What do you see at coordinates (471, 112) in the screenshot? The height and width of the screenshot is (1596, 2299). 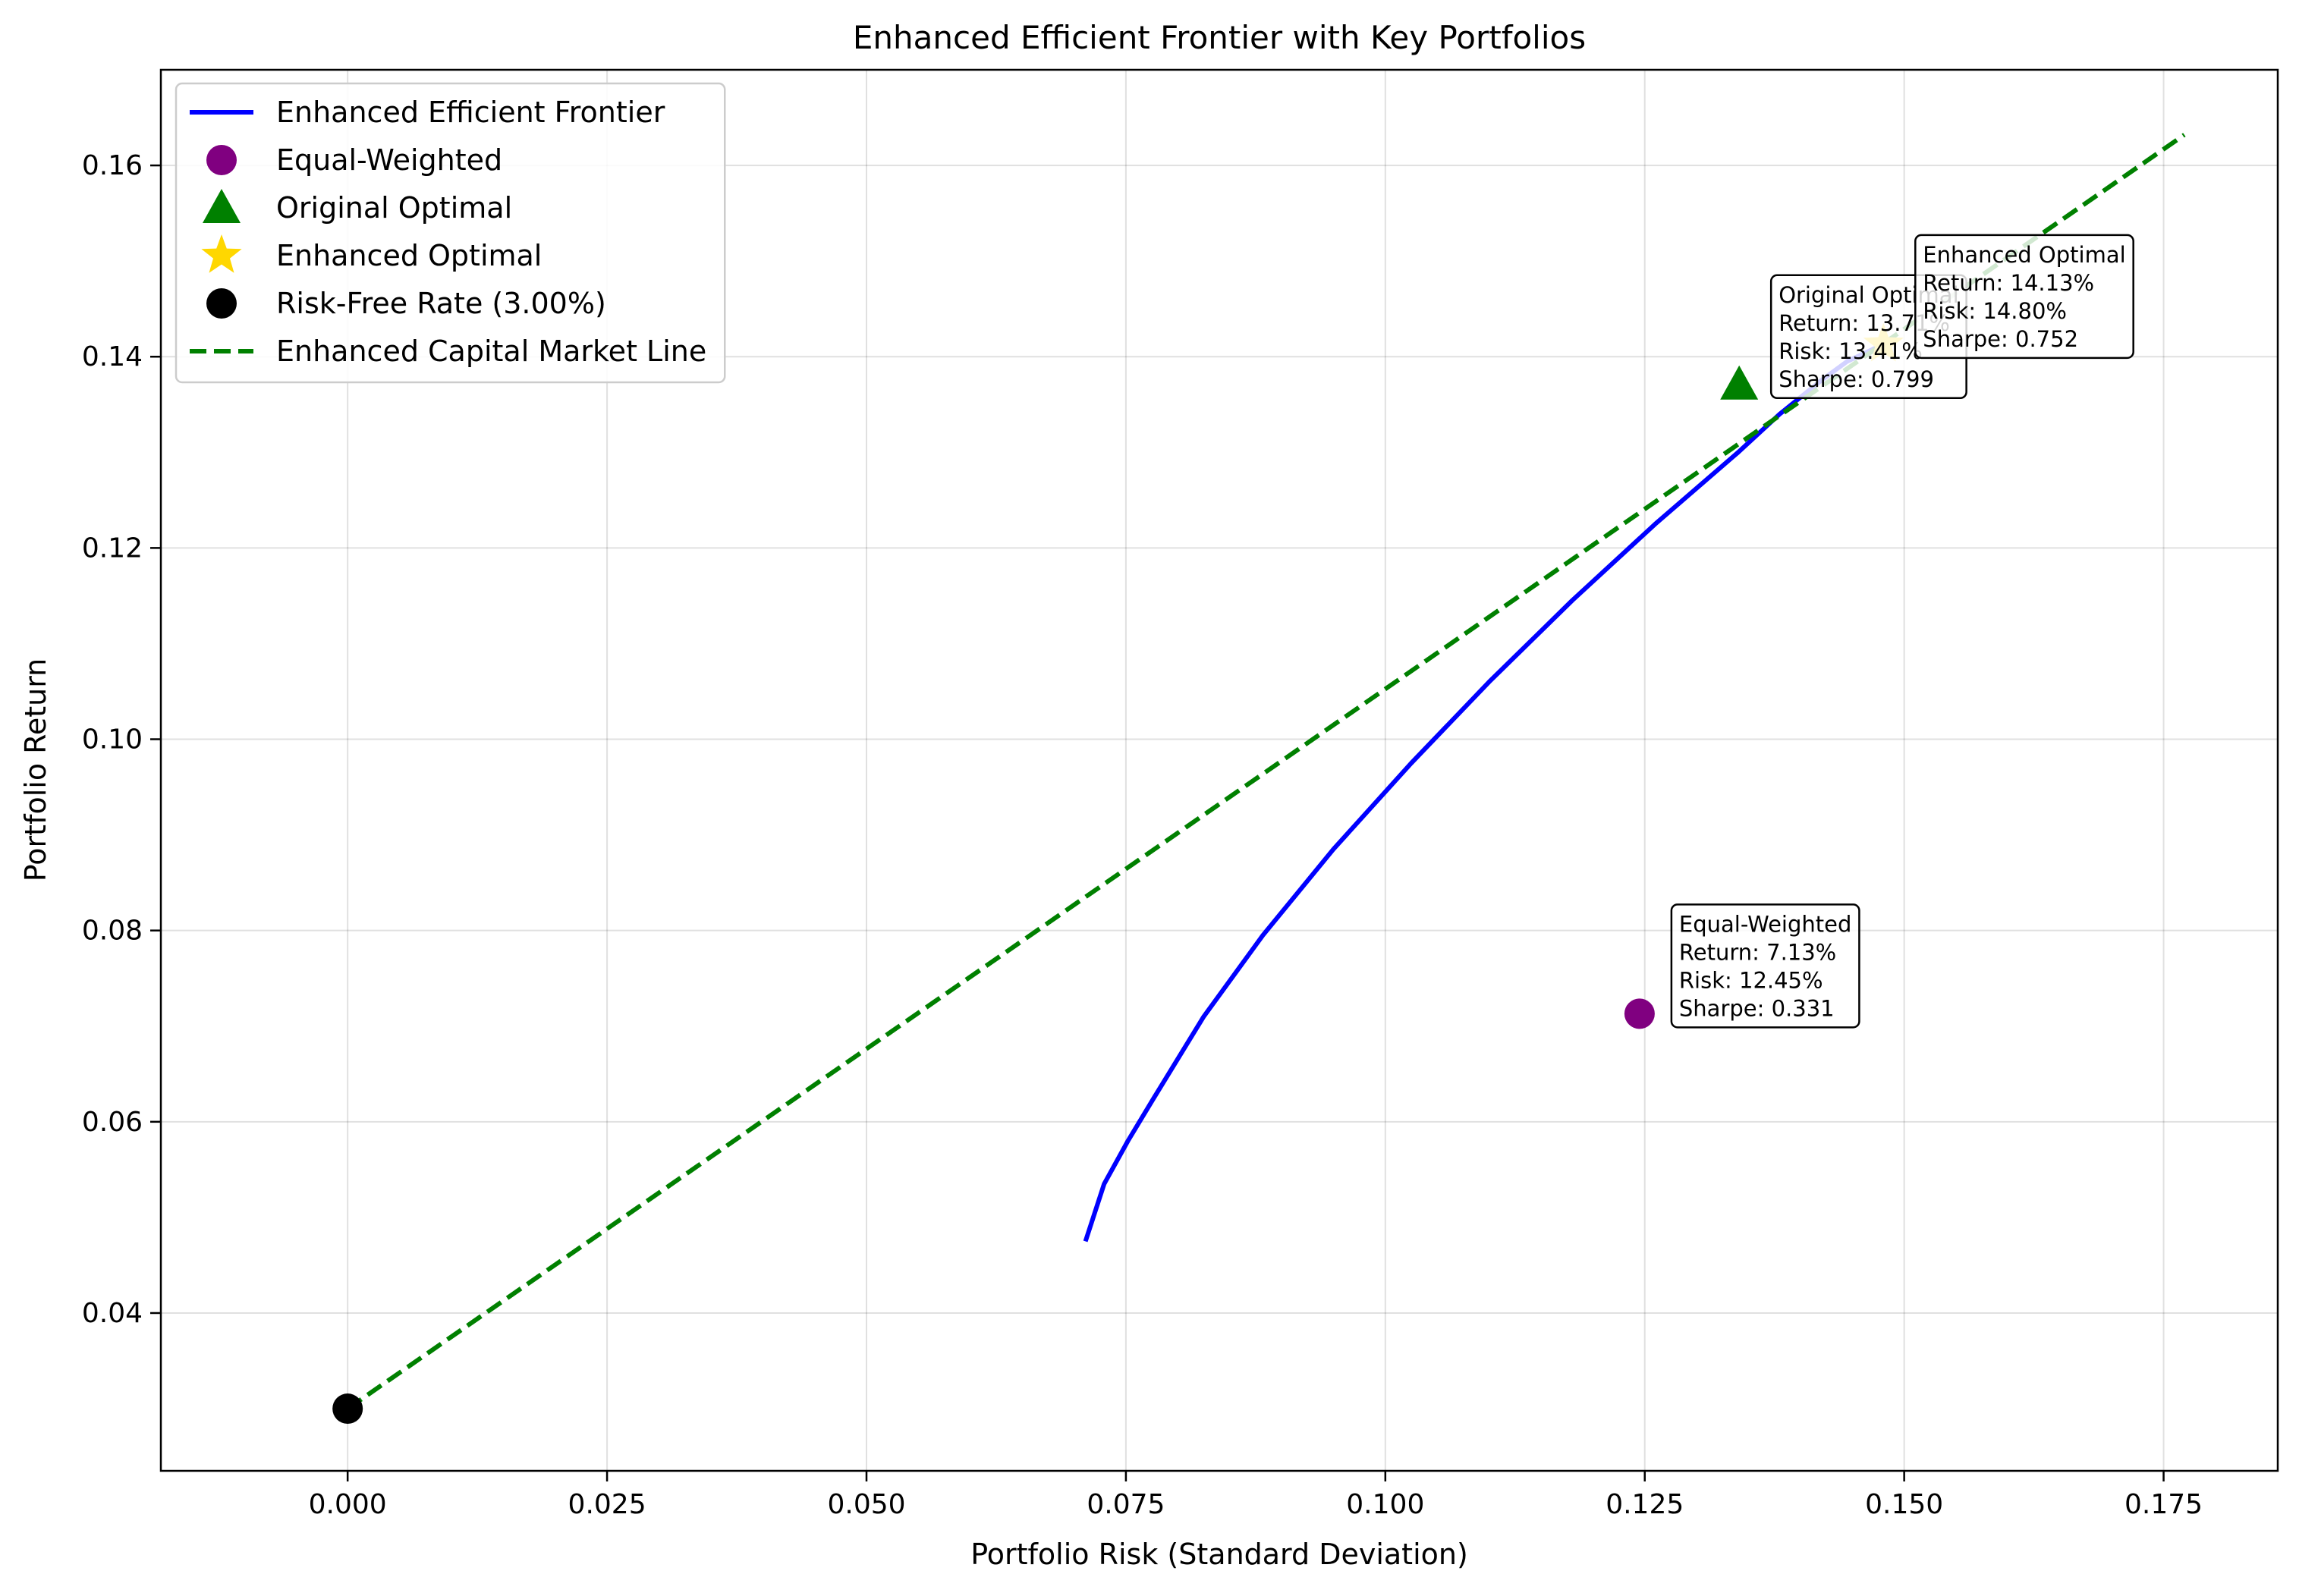 I see `legend-label: Enhanced Efficient Frontier` at bounding box center [471, 112].